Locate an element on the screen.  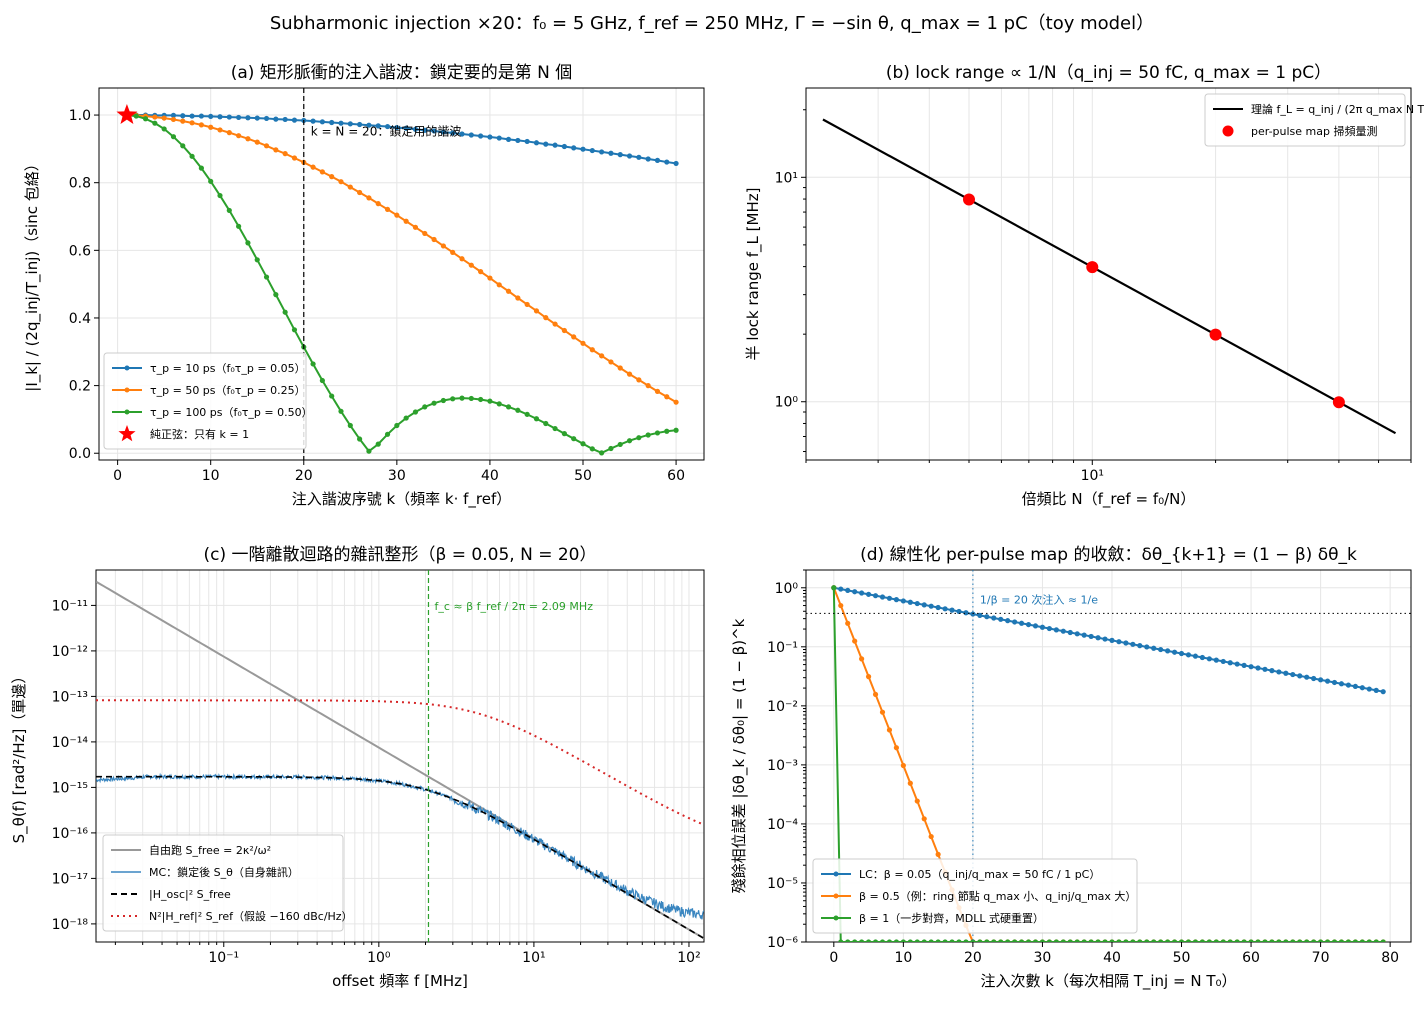
y-tick-label: 10⁻⁴ is located at coordinates (782, 825).